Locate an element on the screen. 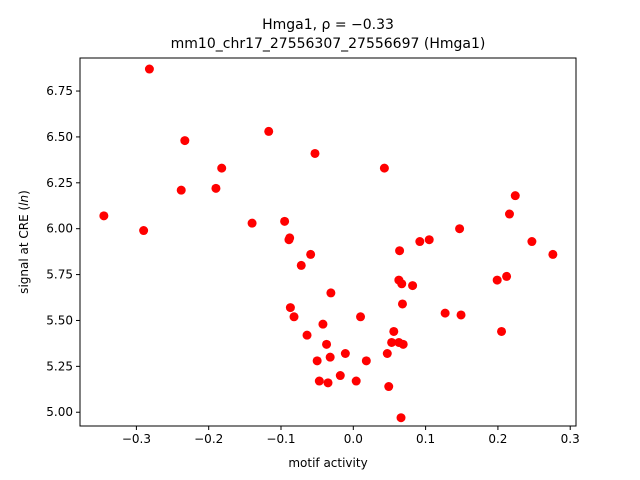  y-tick-label: 5.75 is located at coordinates (59, 275).